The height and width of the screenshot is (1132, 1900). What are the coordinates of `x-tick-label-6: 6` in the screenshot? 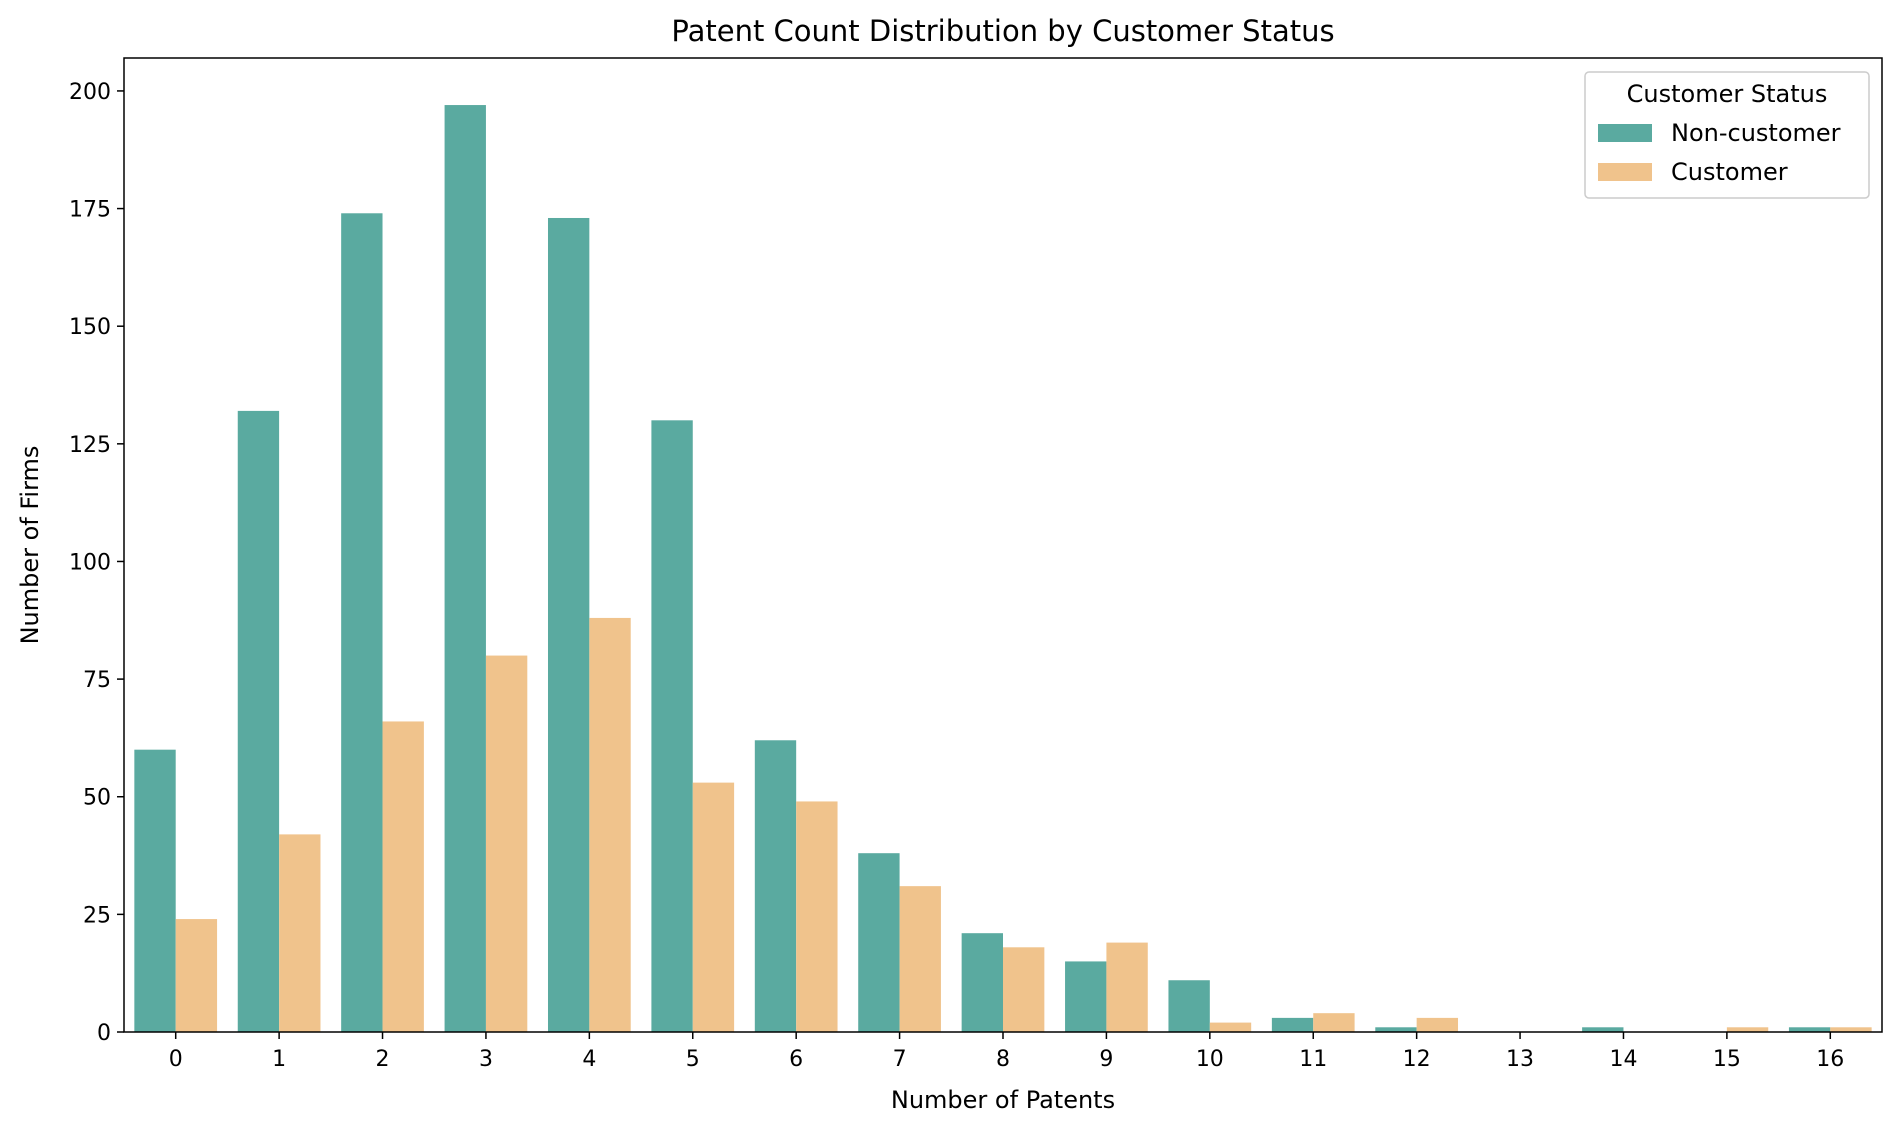 It's located at (796, 1059).